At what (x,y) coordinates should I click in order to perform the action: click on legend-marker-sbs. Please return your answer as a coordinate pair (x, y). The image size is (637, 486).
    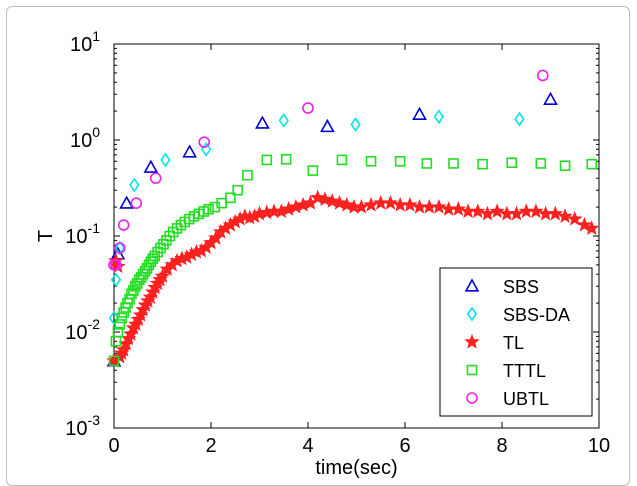
    Looking at the image, I should click on (472, 285).